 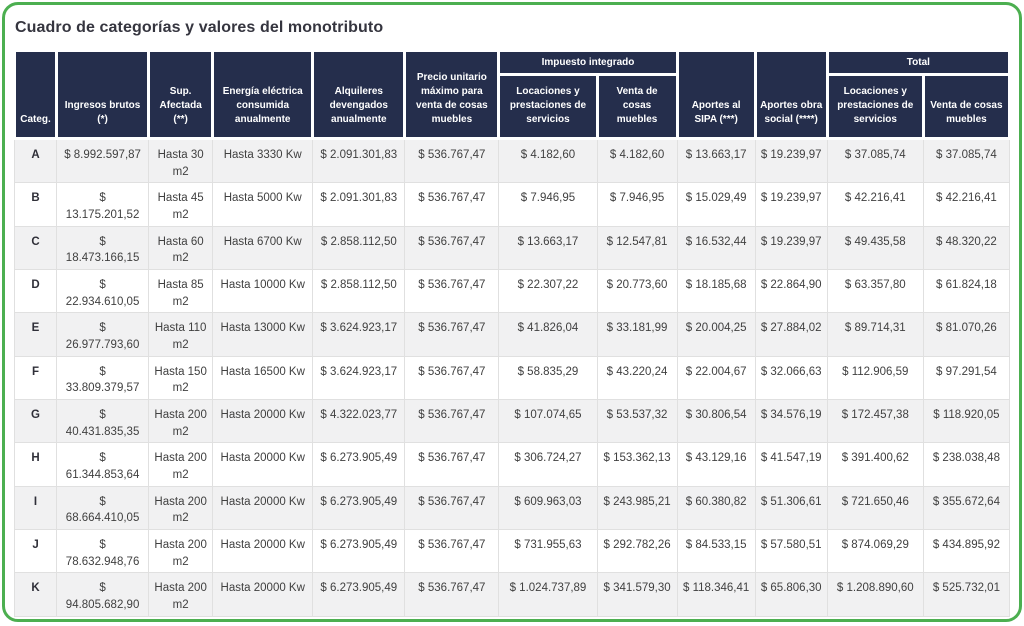 I want to click on value-cell: $ 8.992.597,87, so click(x=103, y=160).